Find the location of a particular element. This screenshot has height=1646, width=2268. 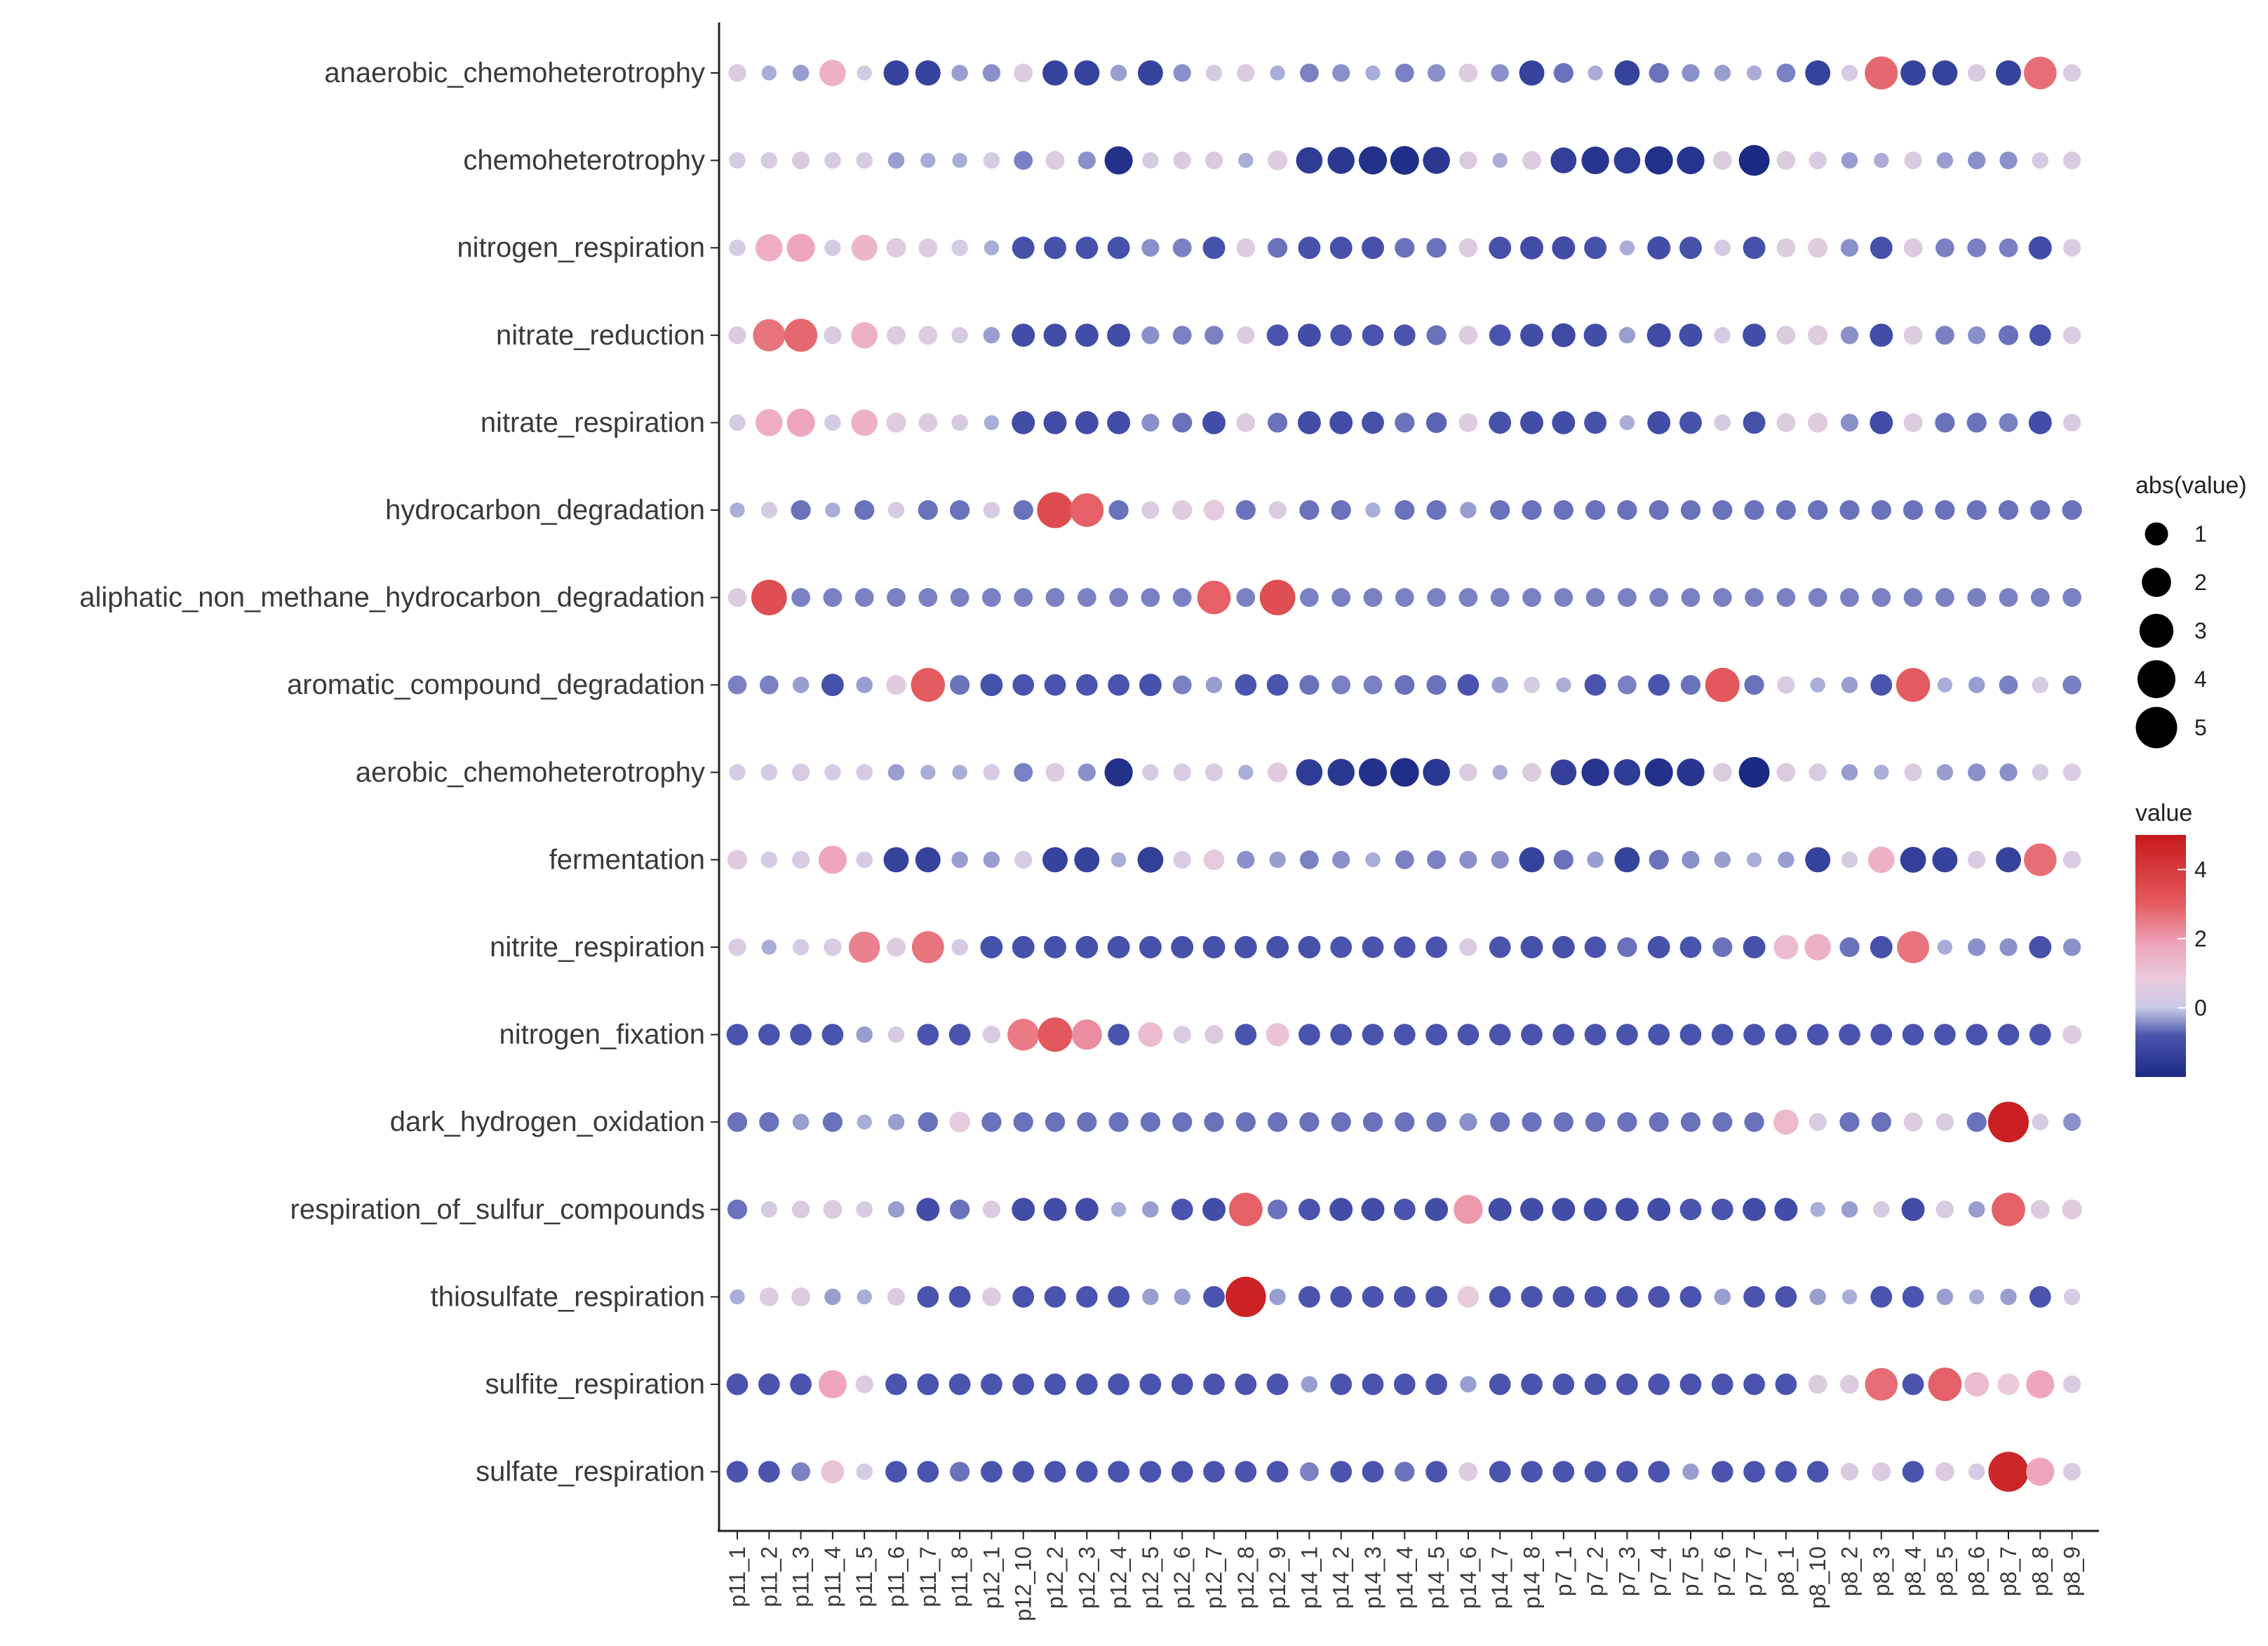

color-legend-label: 0 is located at coordinates (2200, 1007).